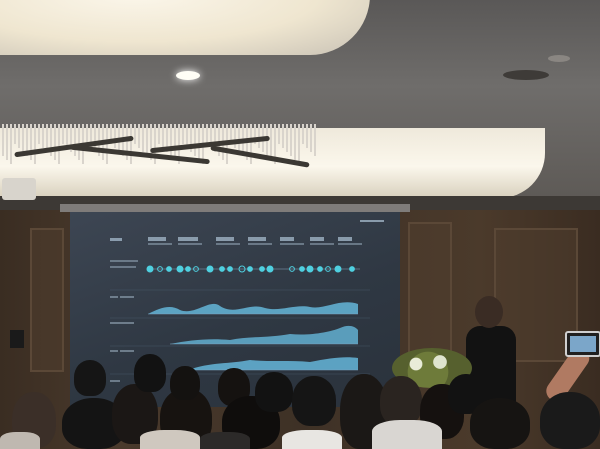 The width and height of the screenshot is (600, 449). What do you see at coordinates (582, 344) in the screenshot?
I see `phone-camera` at bounding box center [582, 344].